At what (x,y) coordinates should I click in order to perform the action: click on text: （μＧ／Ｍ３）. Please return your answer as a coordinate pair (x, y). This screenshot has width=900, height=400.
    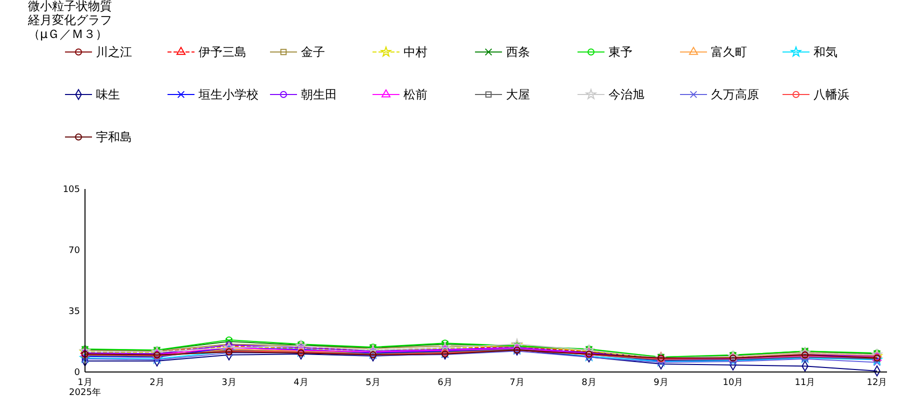
    Looking at the image, I should click on (68, 34).